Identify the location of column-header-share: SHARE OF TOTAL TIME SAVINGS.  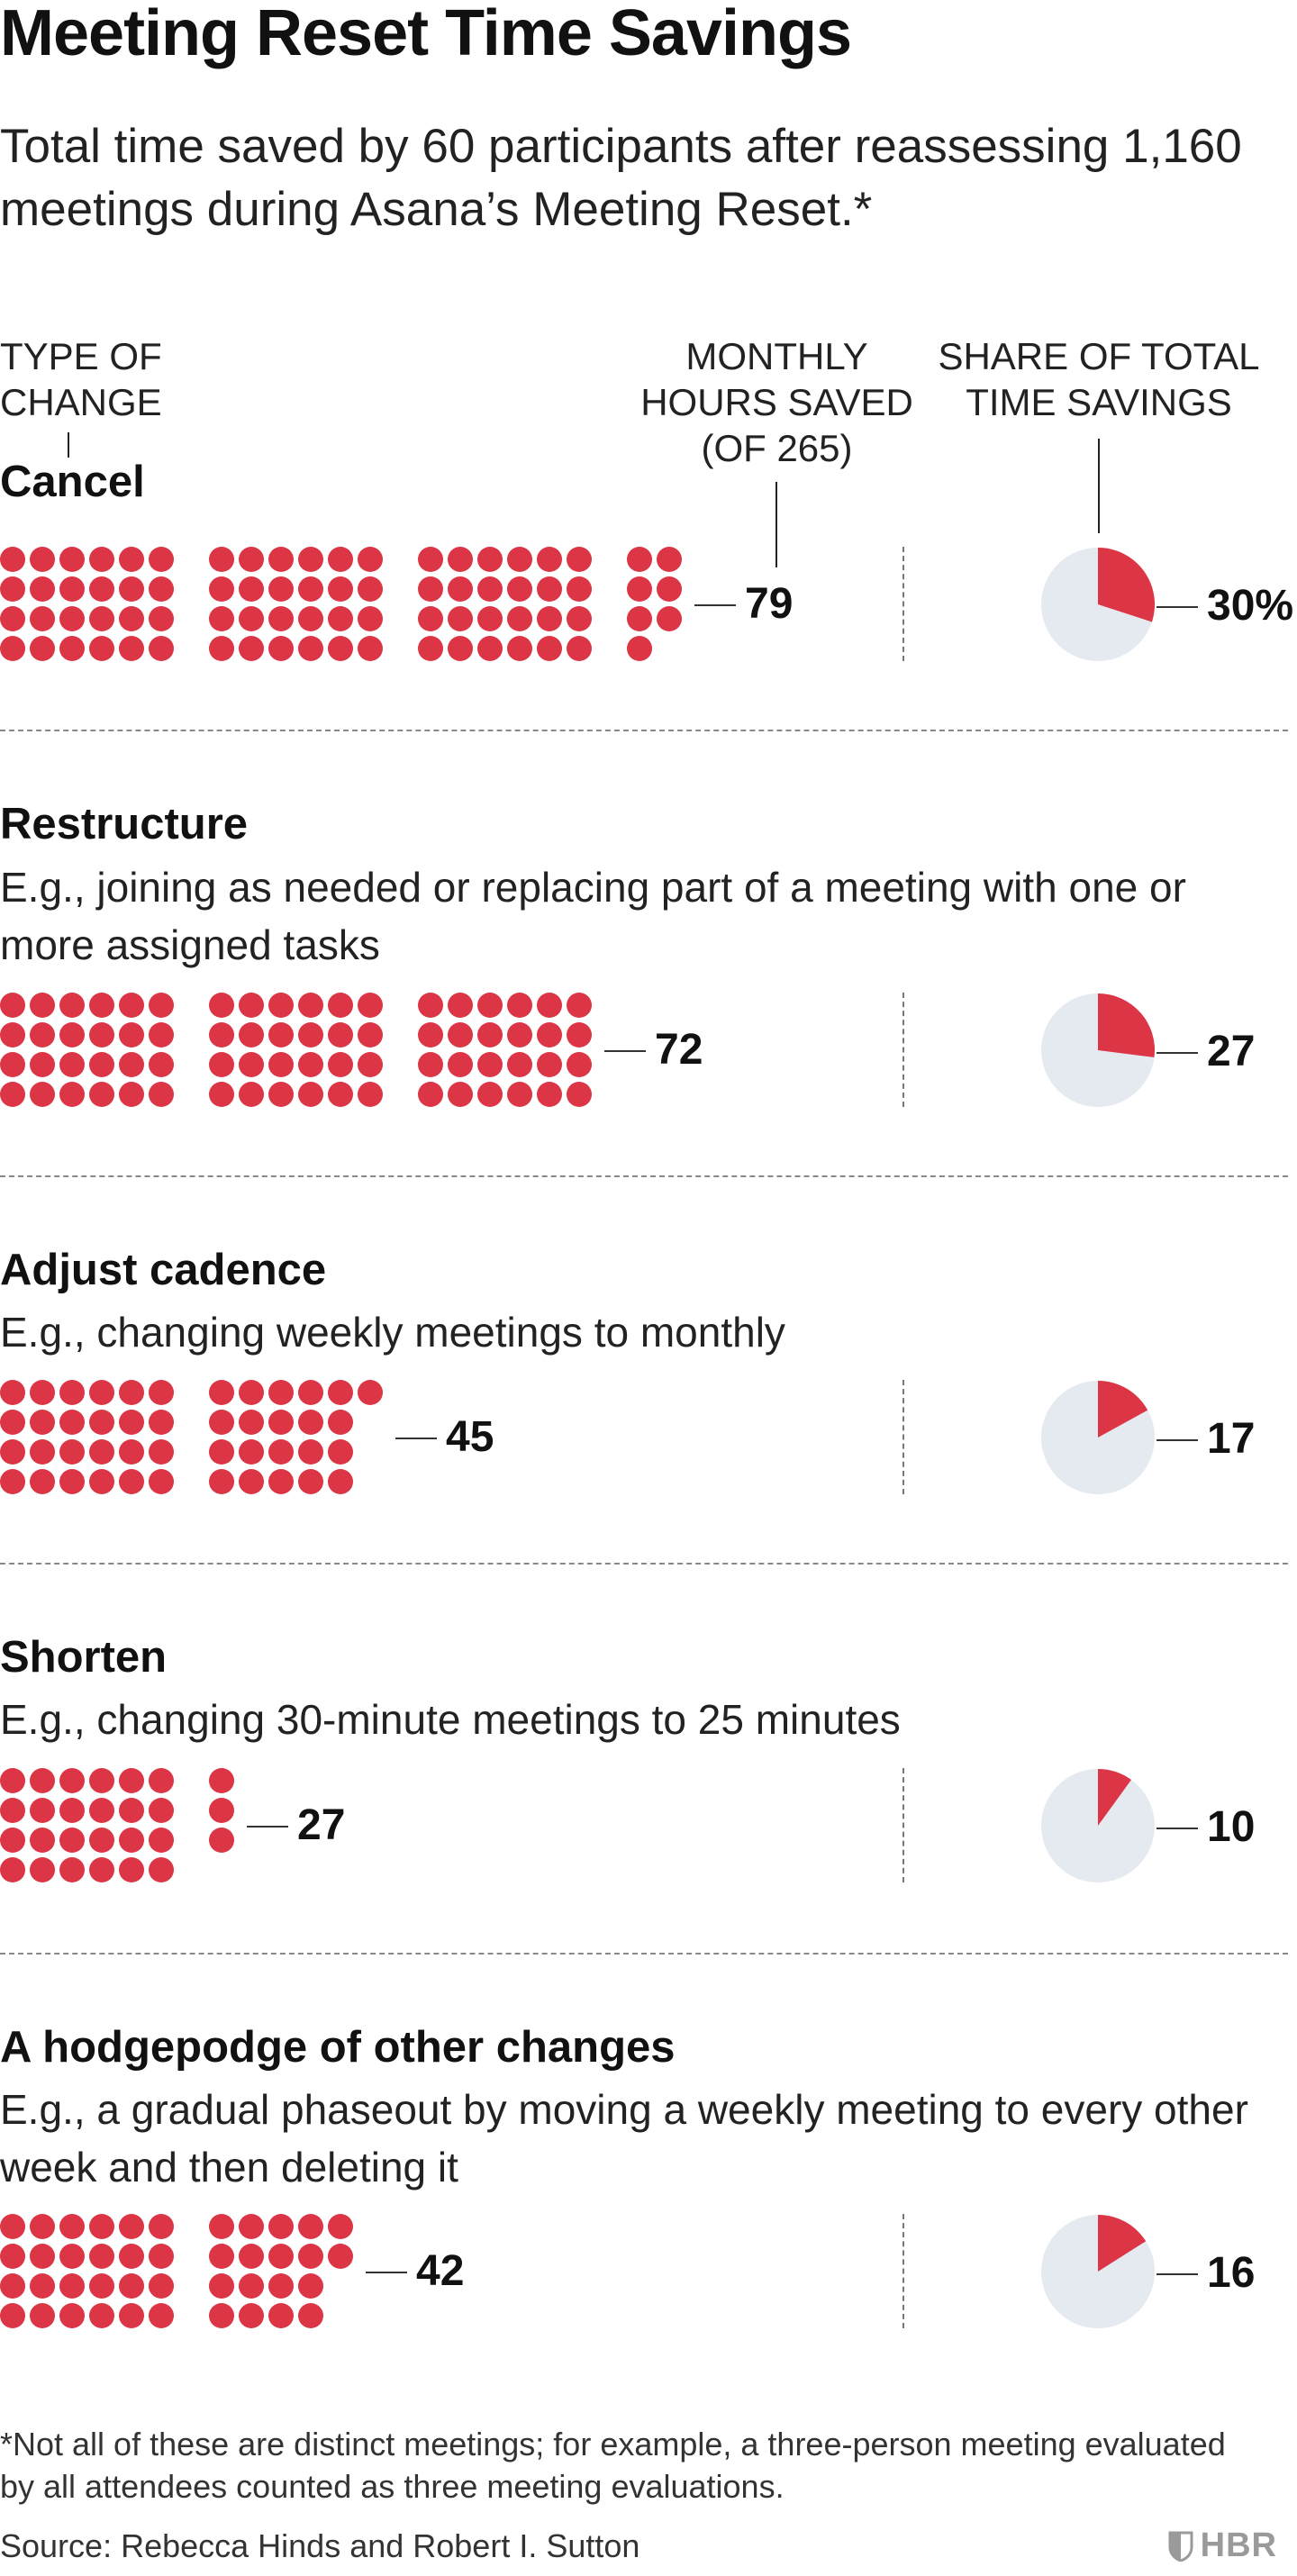
(1099, 379).